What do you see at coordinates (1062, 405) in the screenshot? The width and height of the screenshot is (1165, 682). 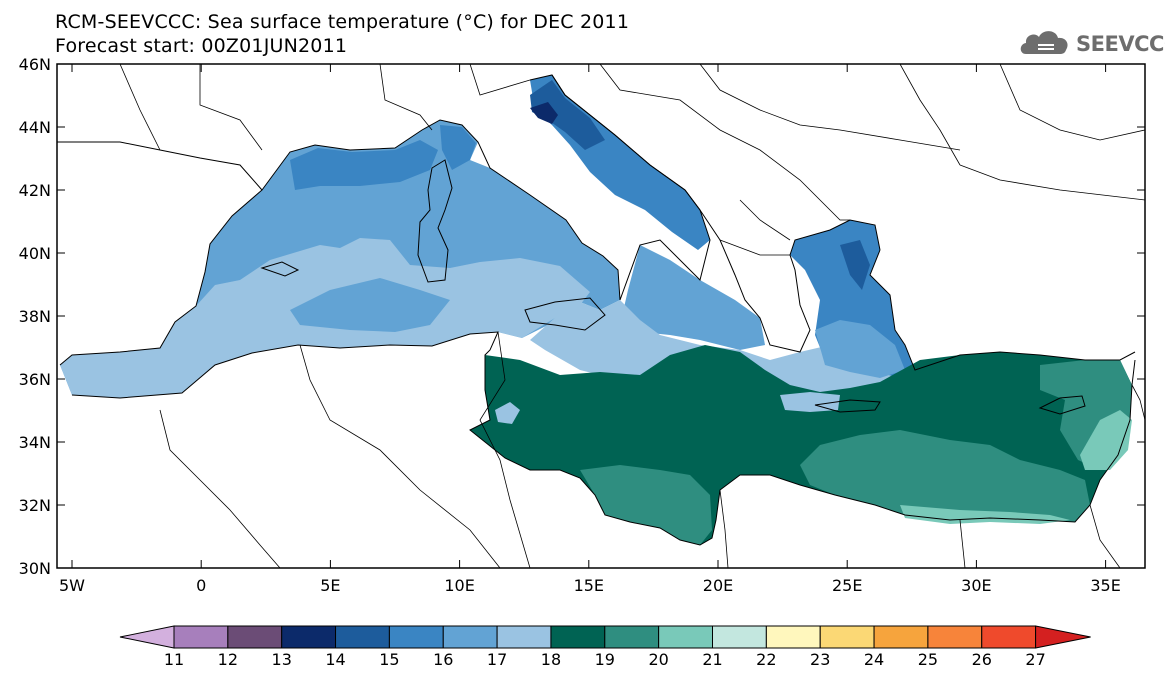 I see `cyprus` at bounding box center [1062, 405].